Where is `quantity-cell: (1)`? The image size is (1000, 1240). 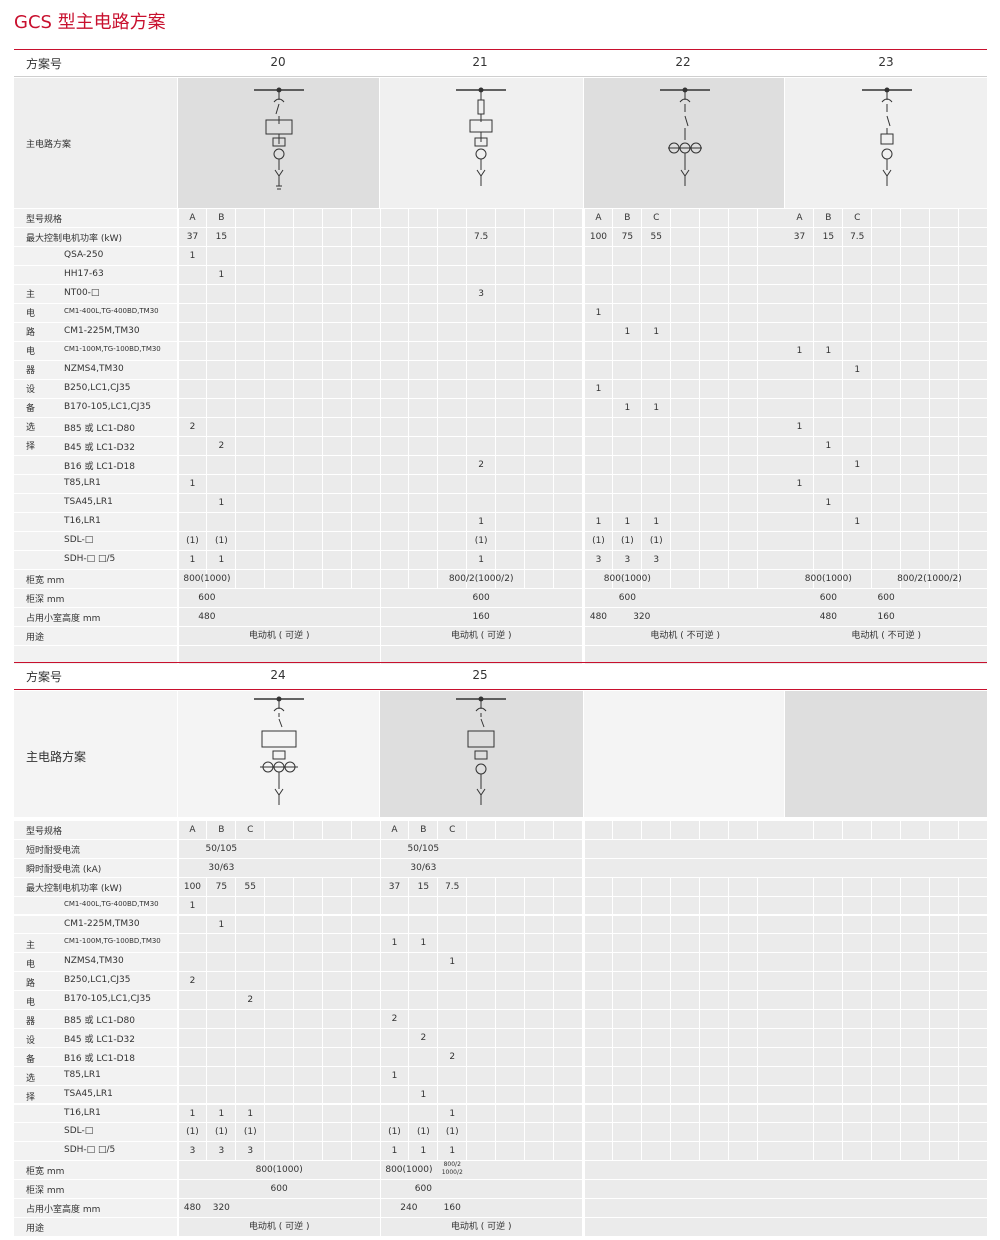 quantity-cell: (1) is located at coordinates (452, 1132).